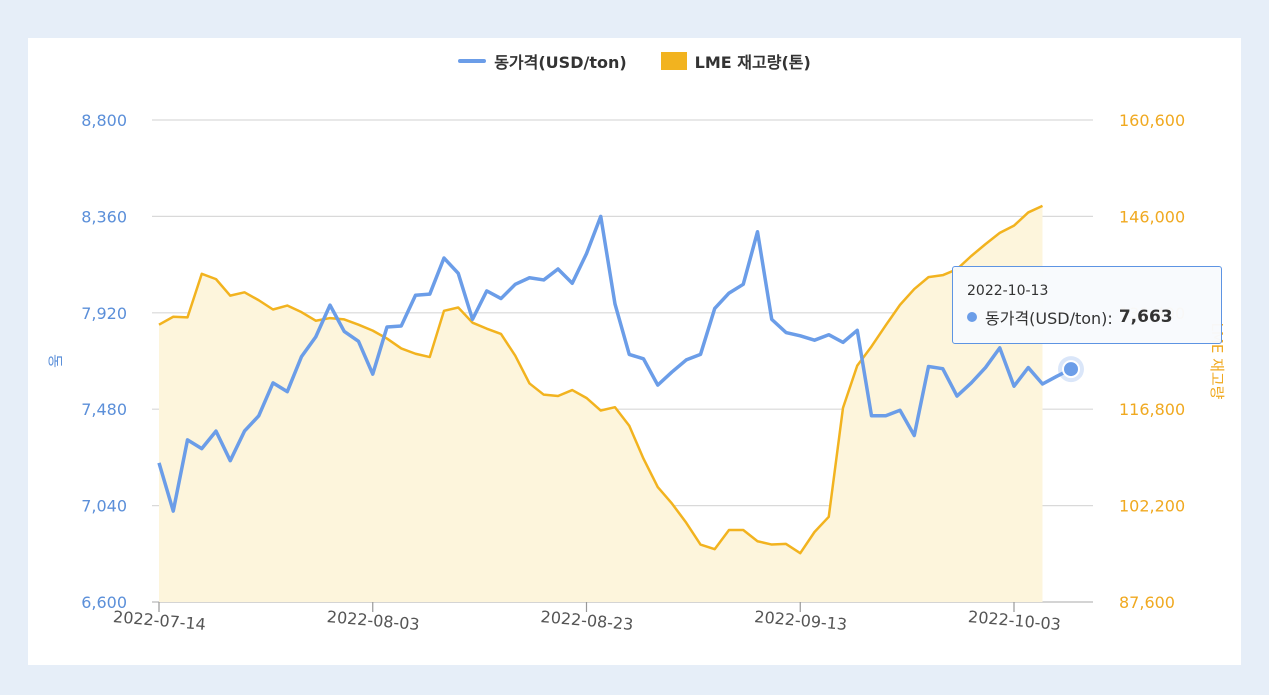 This screenshot has width=1269, height=695. I want to click on left-axis-tick-label: 7,480, so click(104, 409).